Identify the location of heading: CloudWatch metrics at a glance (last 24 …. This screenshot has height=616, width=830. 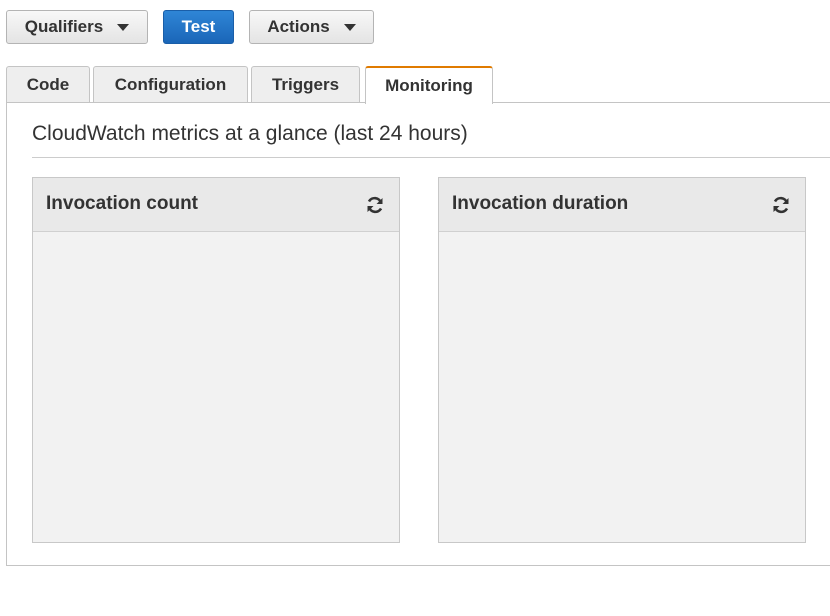
(250, 133).